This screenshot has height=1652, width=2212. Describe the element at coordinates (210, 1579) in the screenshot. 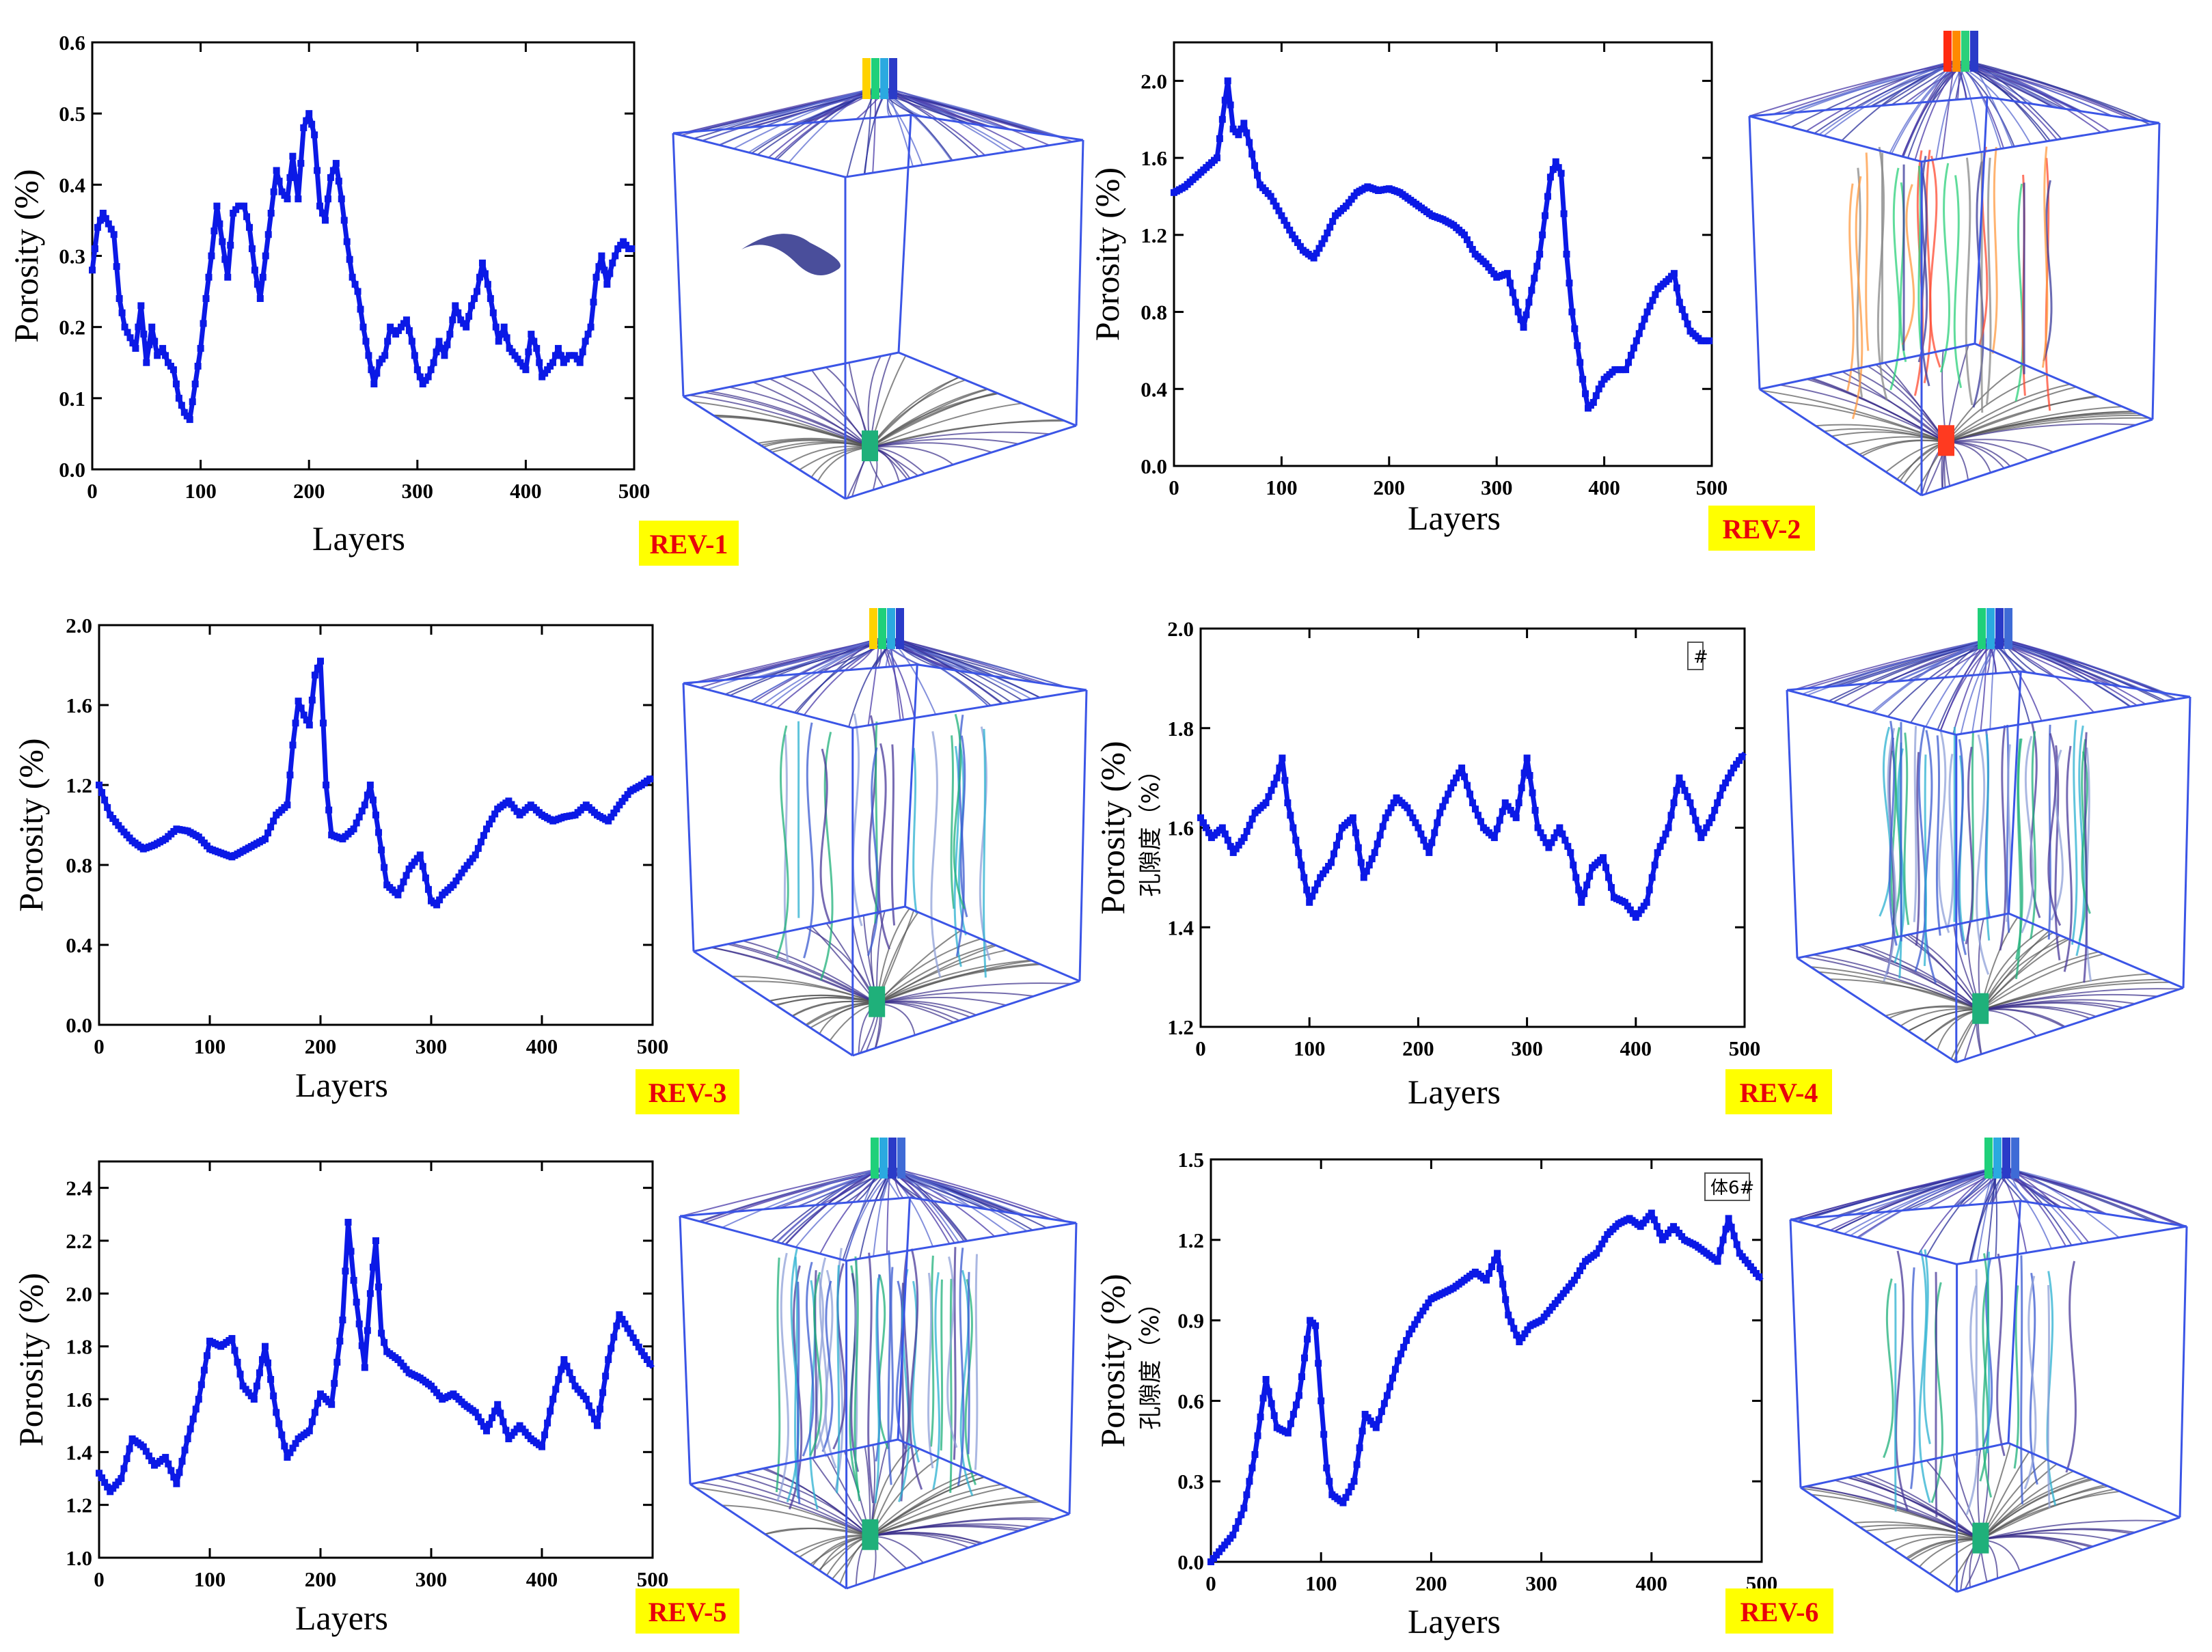

I see `x-tick-label: 100` at that location.